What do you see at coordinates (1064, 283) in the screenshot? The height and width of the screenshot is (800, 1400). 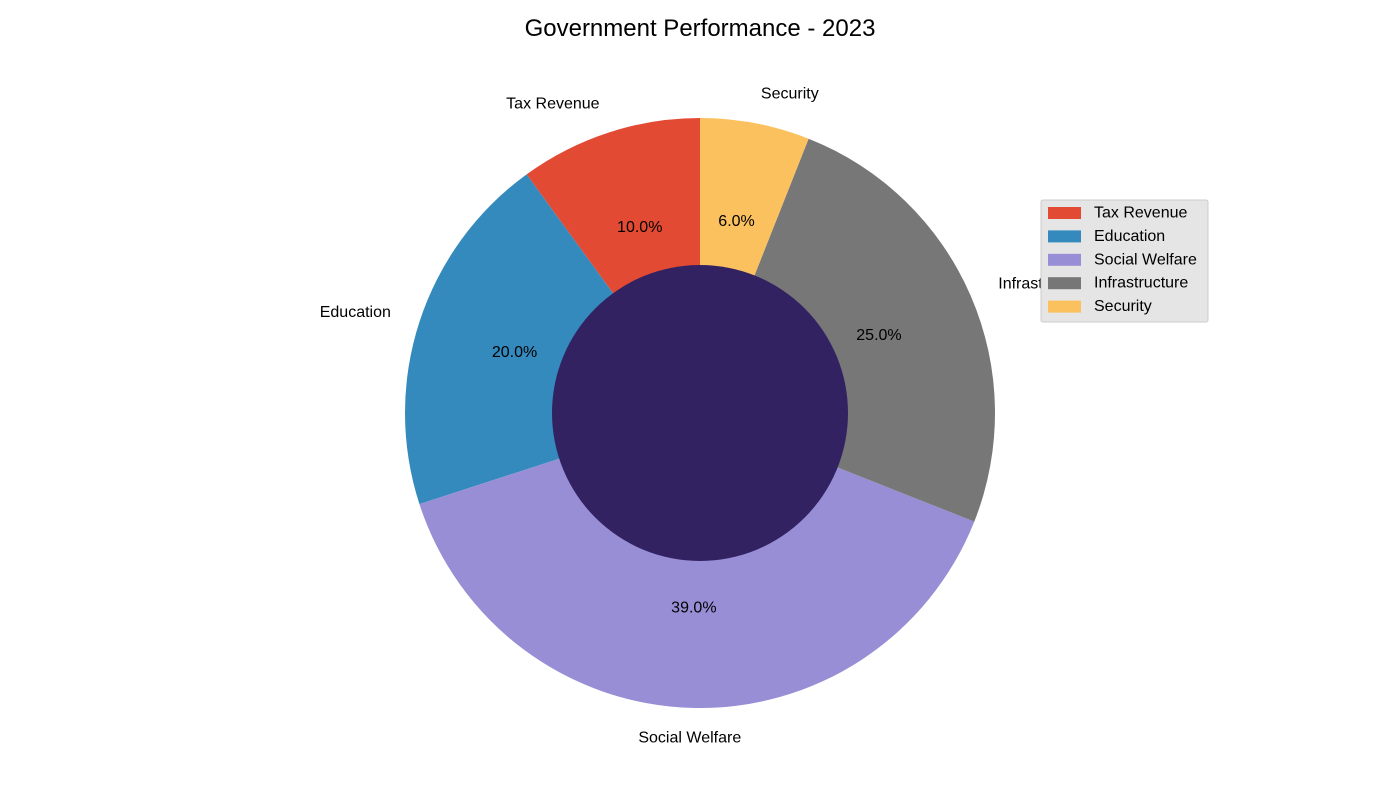 I see `legend-swatch-infrastructure` at bounding box center [1064, 283].